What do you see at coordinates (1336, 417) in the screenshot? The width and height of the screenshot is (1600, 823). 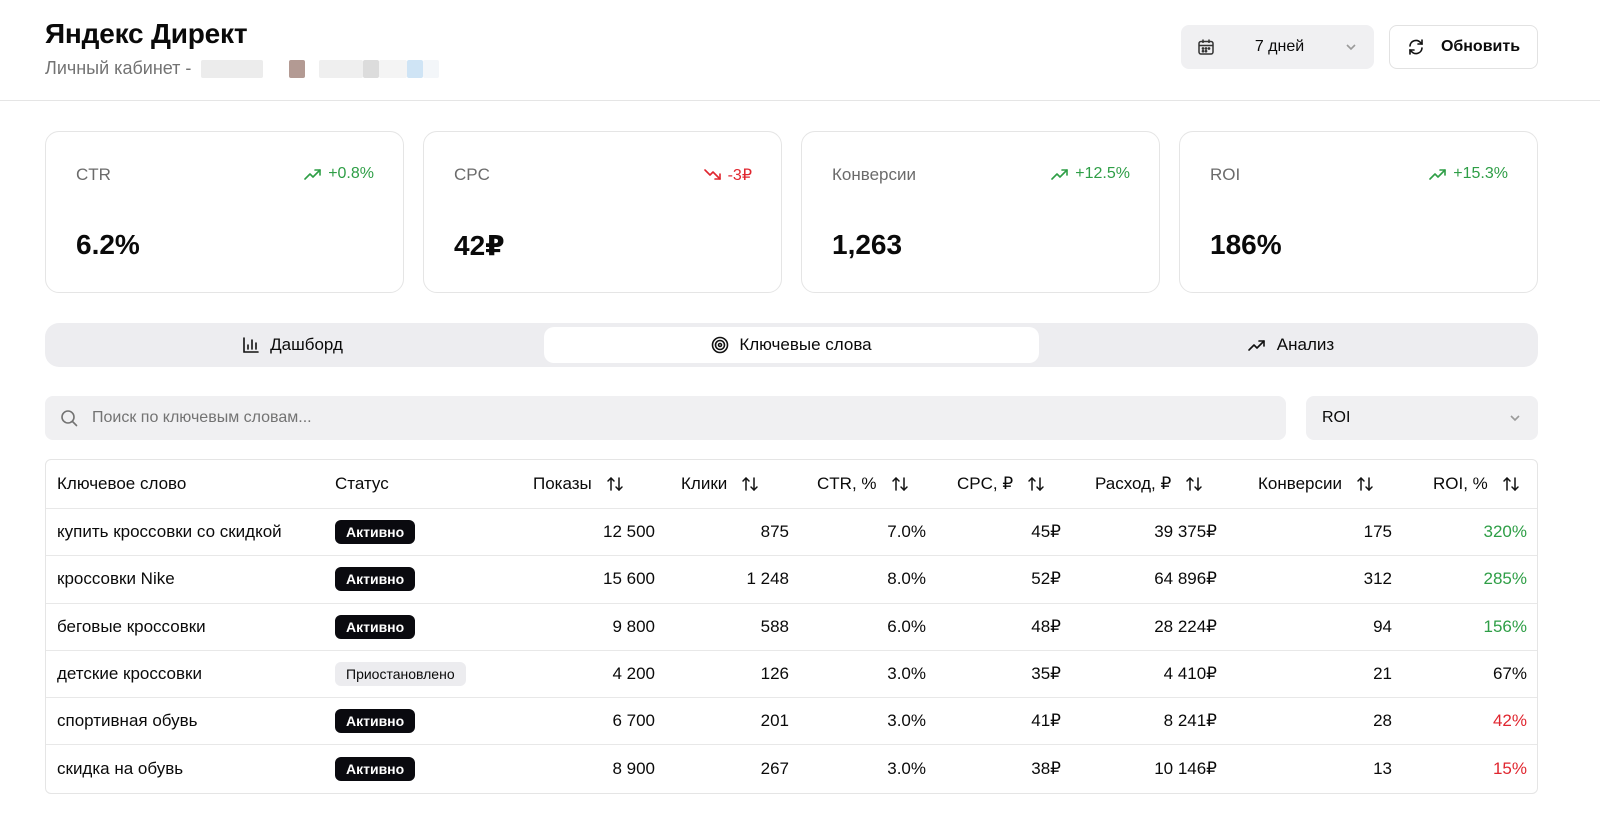 I see `sort-metric-value: ROI` at bounding box center [1336, 417].